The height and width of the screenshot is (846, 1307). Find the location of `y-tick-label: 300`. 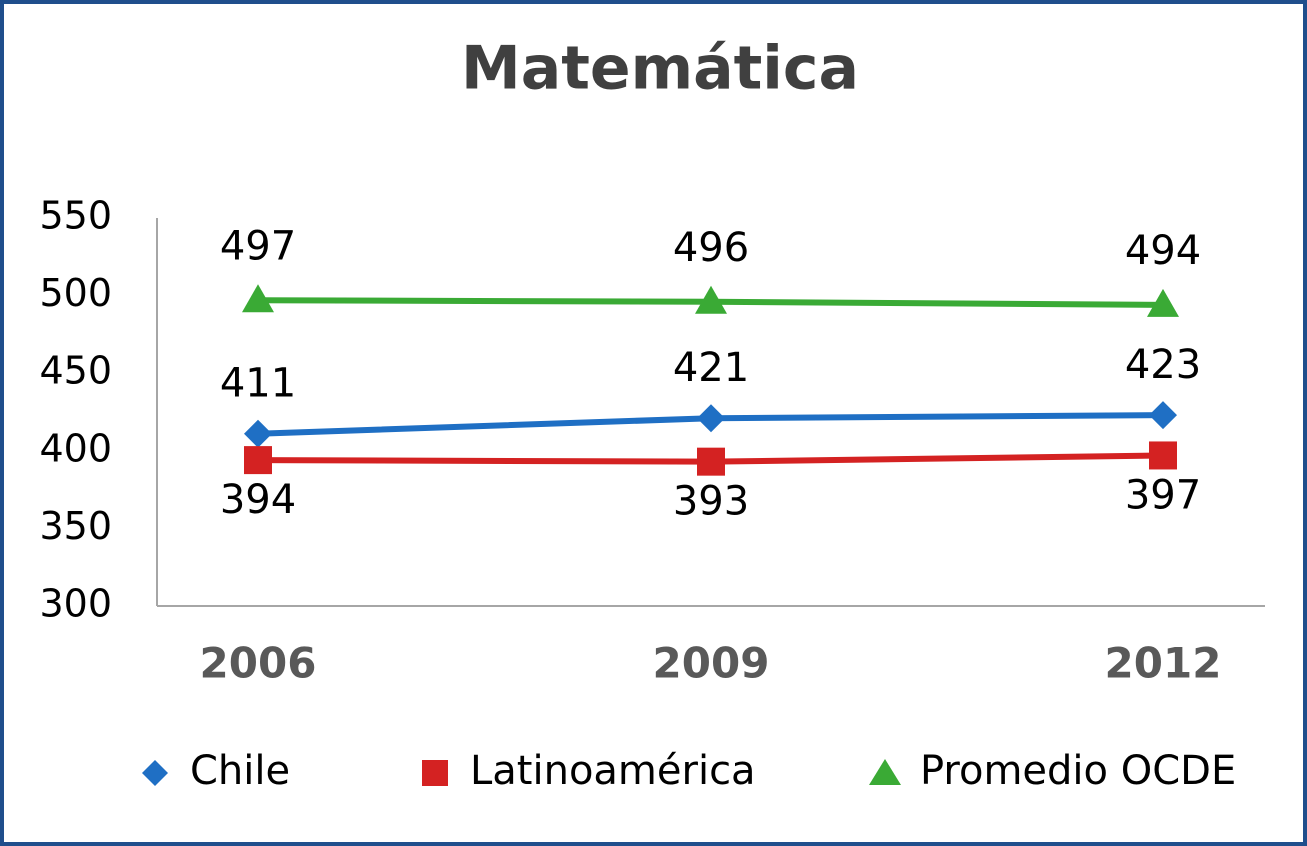

y-tick-label: 300 is located at coordinates (75, 604).